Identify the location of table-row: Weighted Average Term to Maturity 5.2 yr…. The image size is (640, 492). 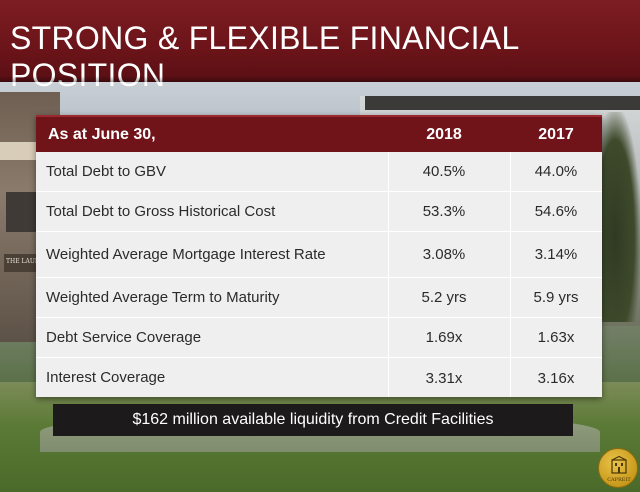
(319, 298).